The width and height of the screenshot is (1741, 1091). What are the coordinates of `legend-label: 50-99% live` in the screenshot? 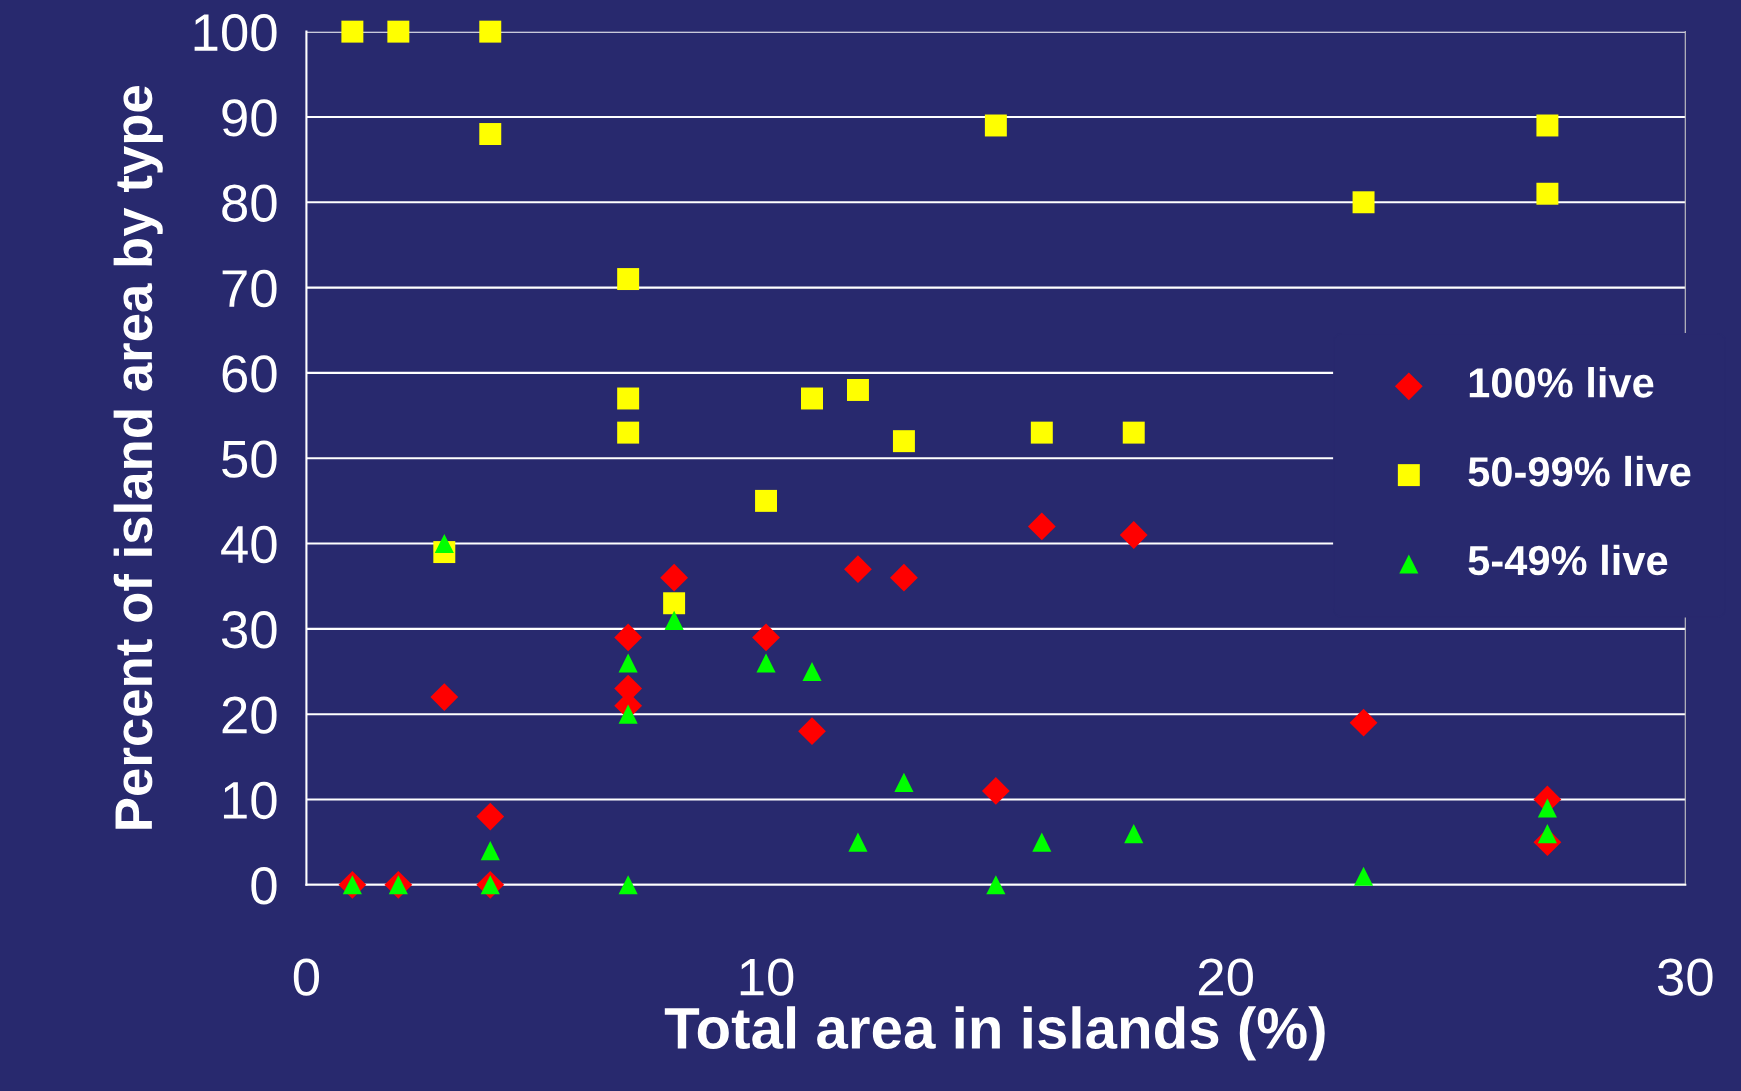 It's located at (1579, 471).